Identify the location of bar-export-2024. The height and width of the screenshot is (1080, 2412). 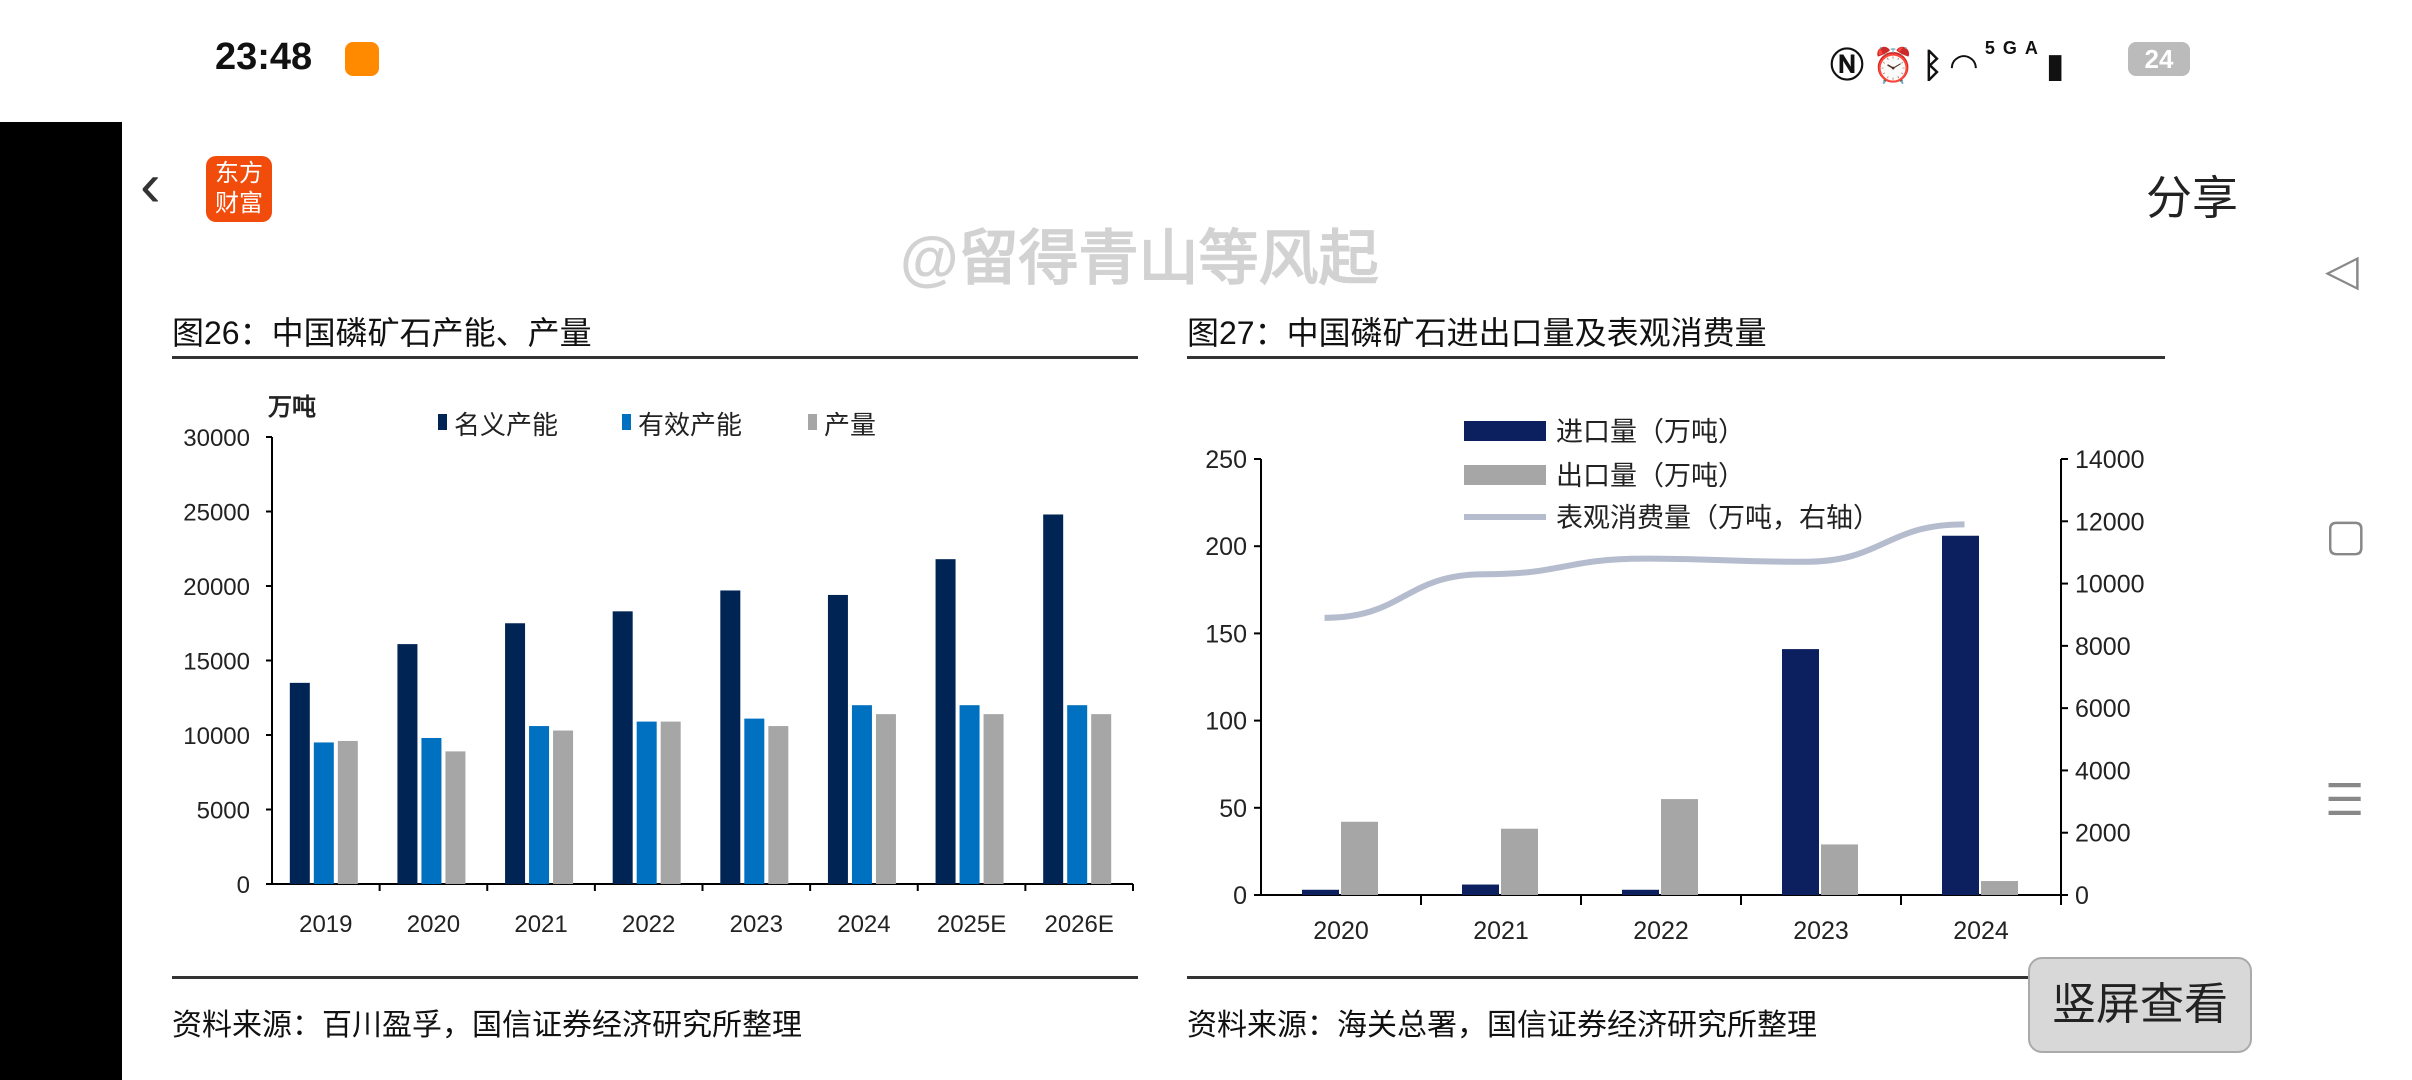
(1999, 888).